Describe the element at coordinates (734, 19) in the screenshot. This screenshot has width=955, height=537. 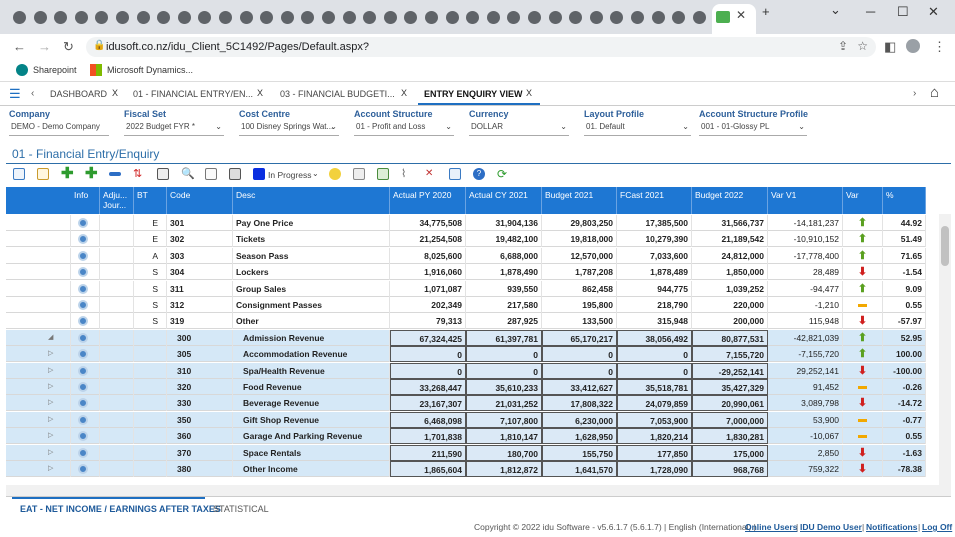
I see `active-browser-tab: ✕` at that location.